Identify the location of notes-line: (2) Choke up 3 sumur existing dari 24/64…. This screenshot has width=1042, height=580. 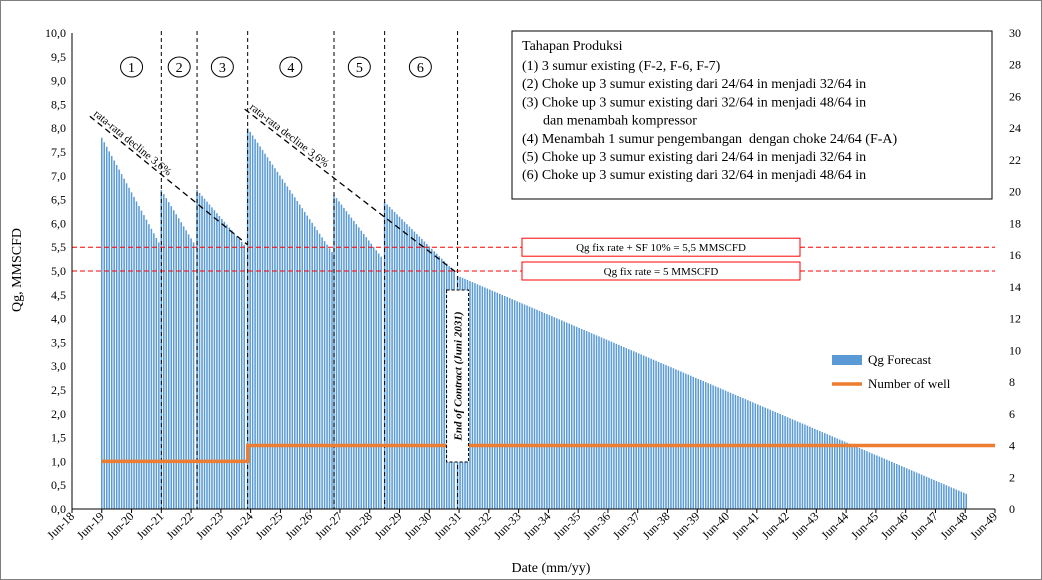
(694, 84).